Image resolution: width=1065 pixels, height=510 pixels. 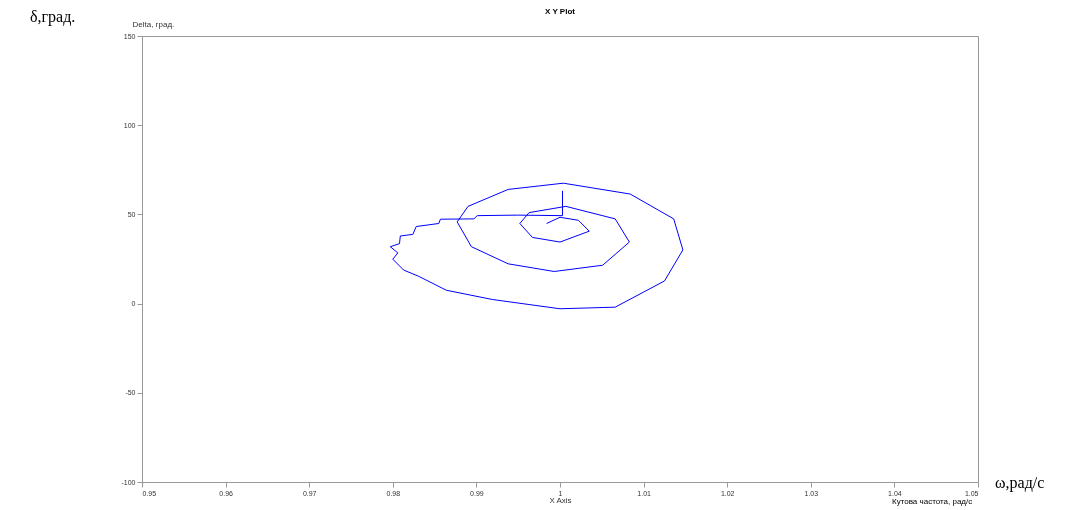 What do you see at coordinates (153, 24) in the screenshot?
I see `y-axis-title: Delta, град.` at bounding box center [153, 24].